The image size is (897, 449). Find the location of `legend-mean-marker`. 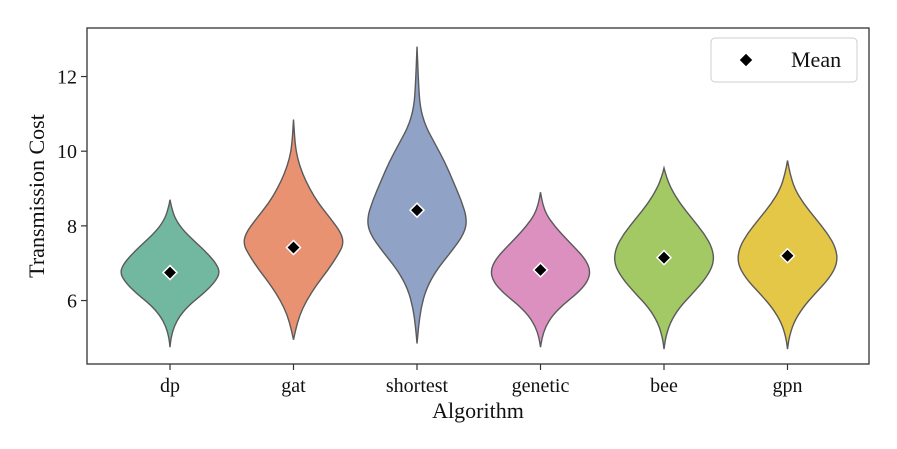

legend-mean-marker is located at coordinates (746, 60).